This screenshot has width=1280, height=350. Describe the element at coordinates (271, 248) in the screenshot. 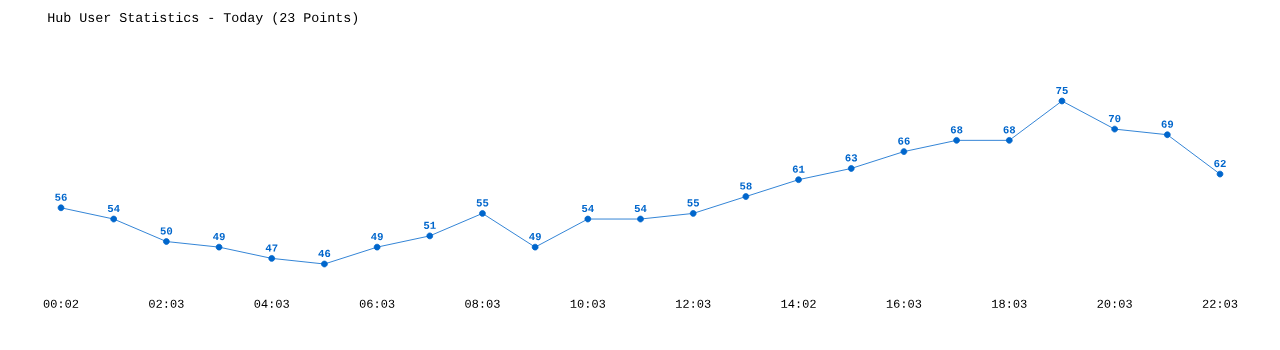

I see `data-label: 47` at that location.